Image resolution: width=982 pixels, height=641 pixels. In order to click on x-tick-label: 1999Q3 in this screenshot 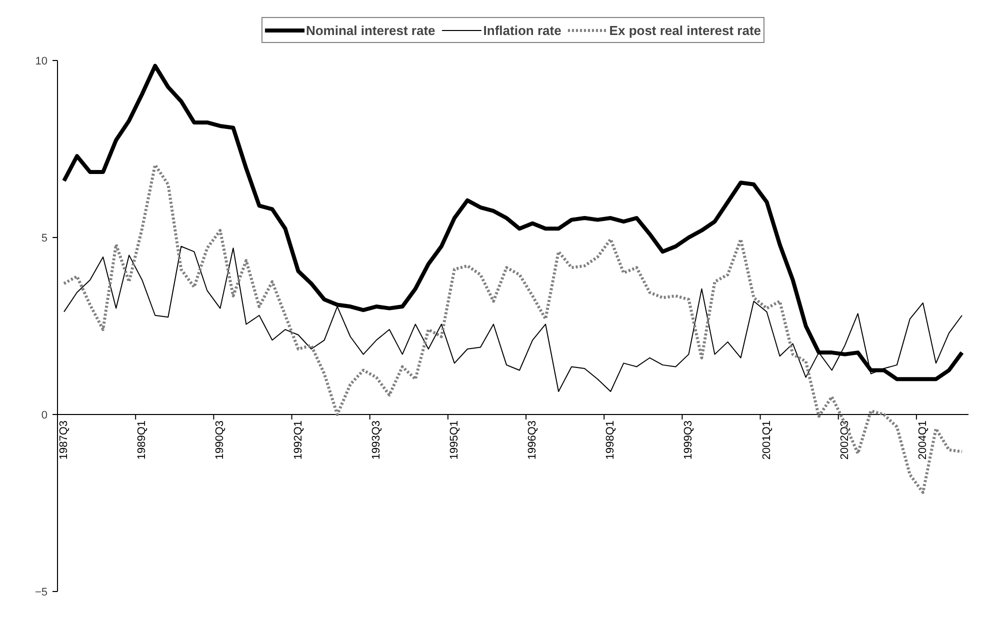, I will do `click(688, 440)`.